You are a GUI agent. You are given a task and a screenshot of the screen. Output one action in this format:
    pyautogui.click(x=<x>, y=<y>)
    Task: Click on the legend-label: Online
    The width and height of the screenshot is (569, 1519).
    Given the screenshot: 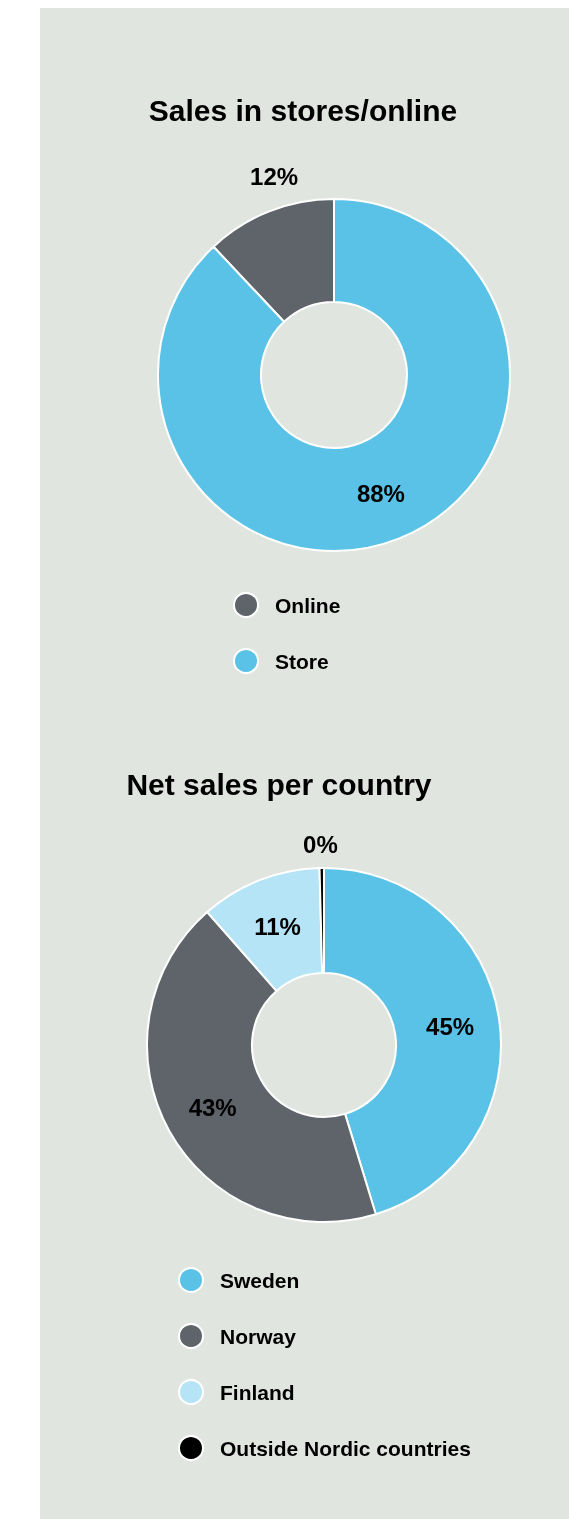 What is the action you would take?
    pyautogui.click(x=308, y=605)
    